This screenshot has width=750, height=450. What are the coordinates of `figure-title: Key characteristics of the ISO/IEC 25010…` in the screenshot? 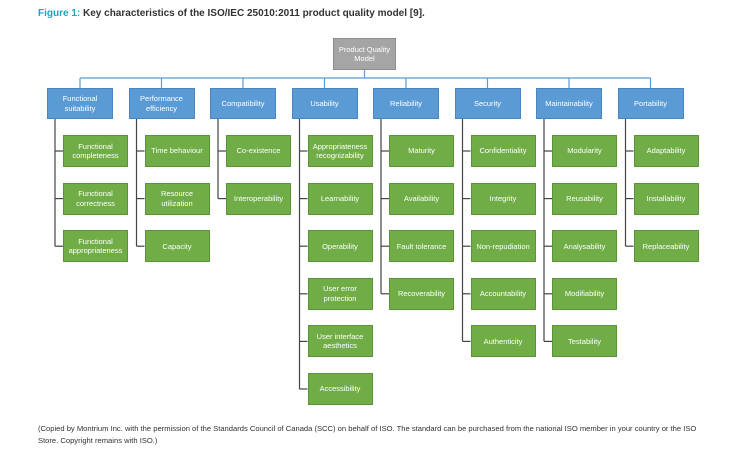 It's located at (254, 13).